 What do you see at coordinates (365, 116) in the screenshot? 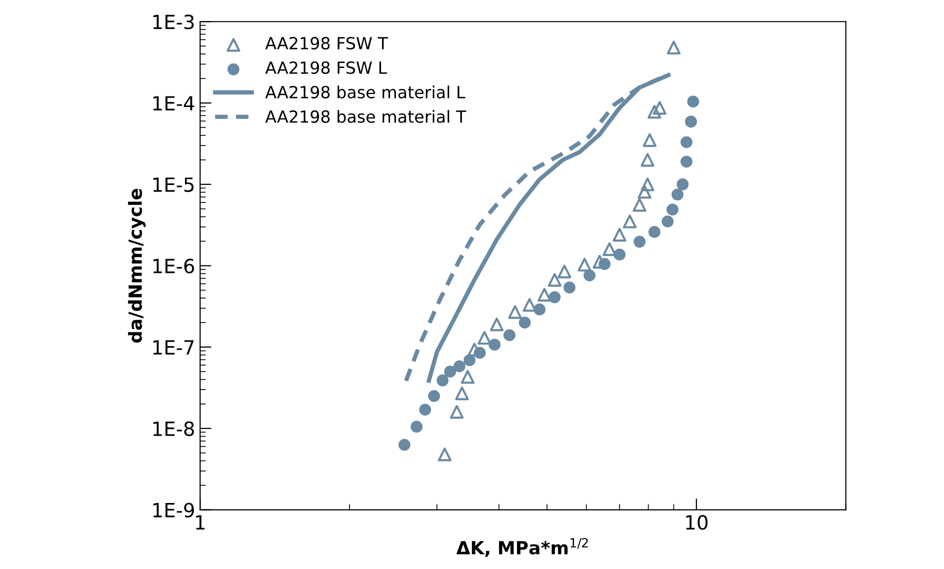
I see `legend-label: AA2198 base material T` at bounding box center [365, 116].